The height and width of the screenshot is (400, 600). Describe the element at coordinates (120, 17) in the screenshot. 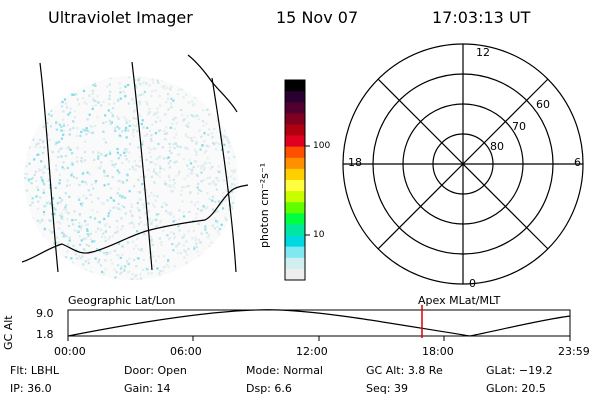

I see `instrument-title: Ultraviolet Imager` at that location.